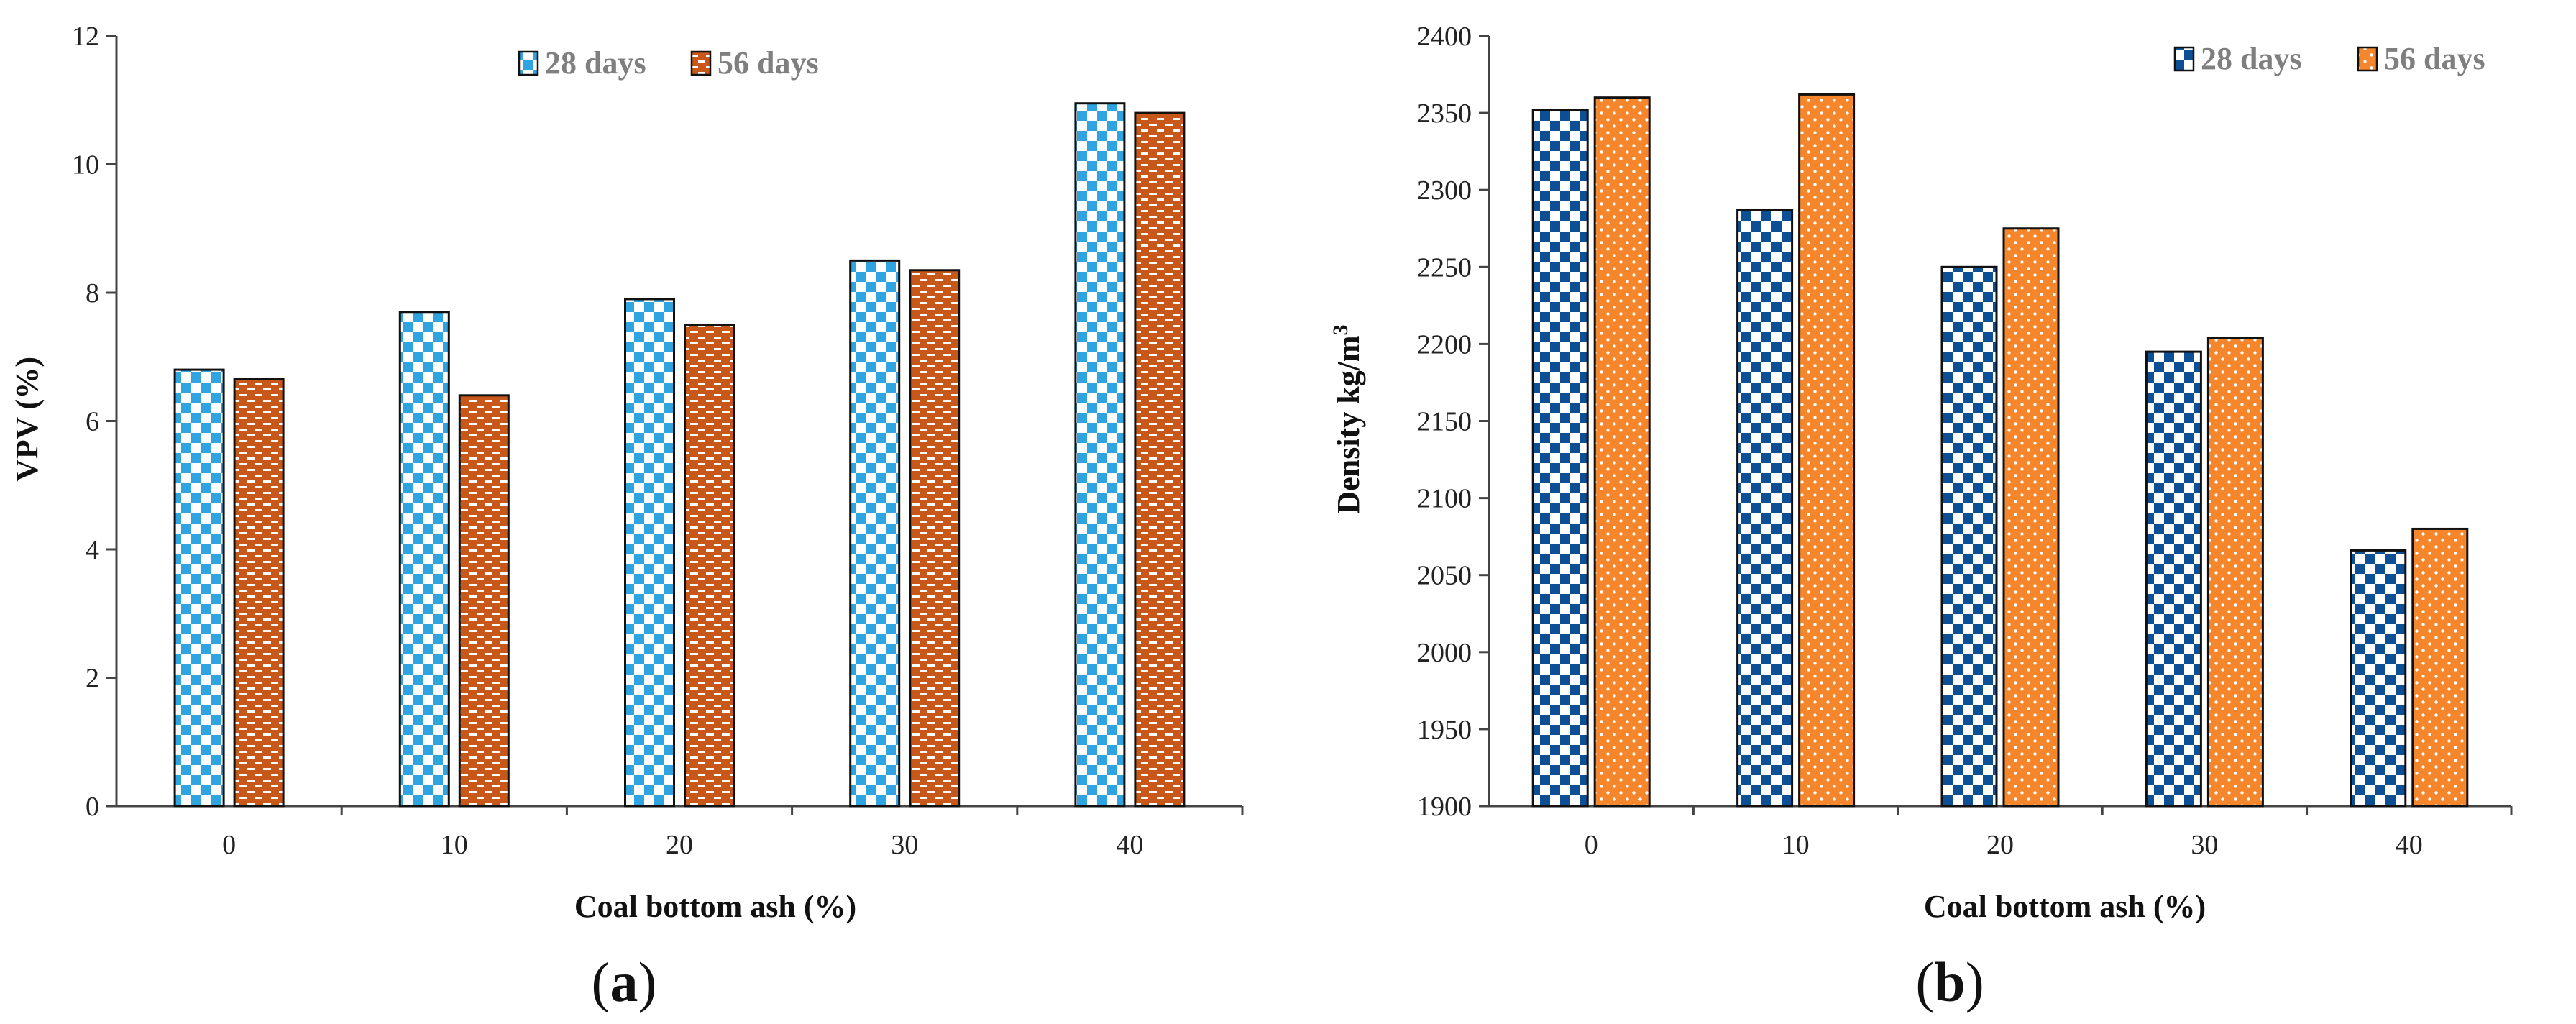 This screenshot has height=1024, width=2576. I want to click on y-tick-label: 12, so click(85, 37).